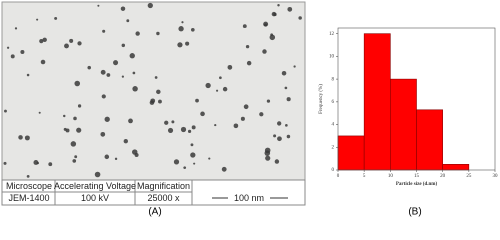 The height and width of the screenshot is (240, 500). Describe the element at coordinates (496, 176) in the screenshot. I see `x-tick-label: 30` at that location.